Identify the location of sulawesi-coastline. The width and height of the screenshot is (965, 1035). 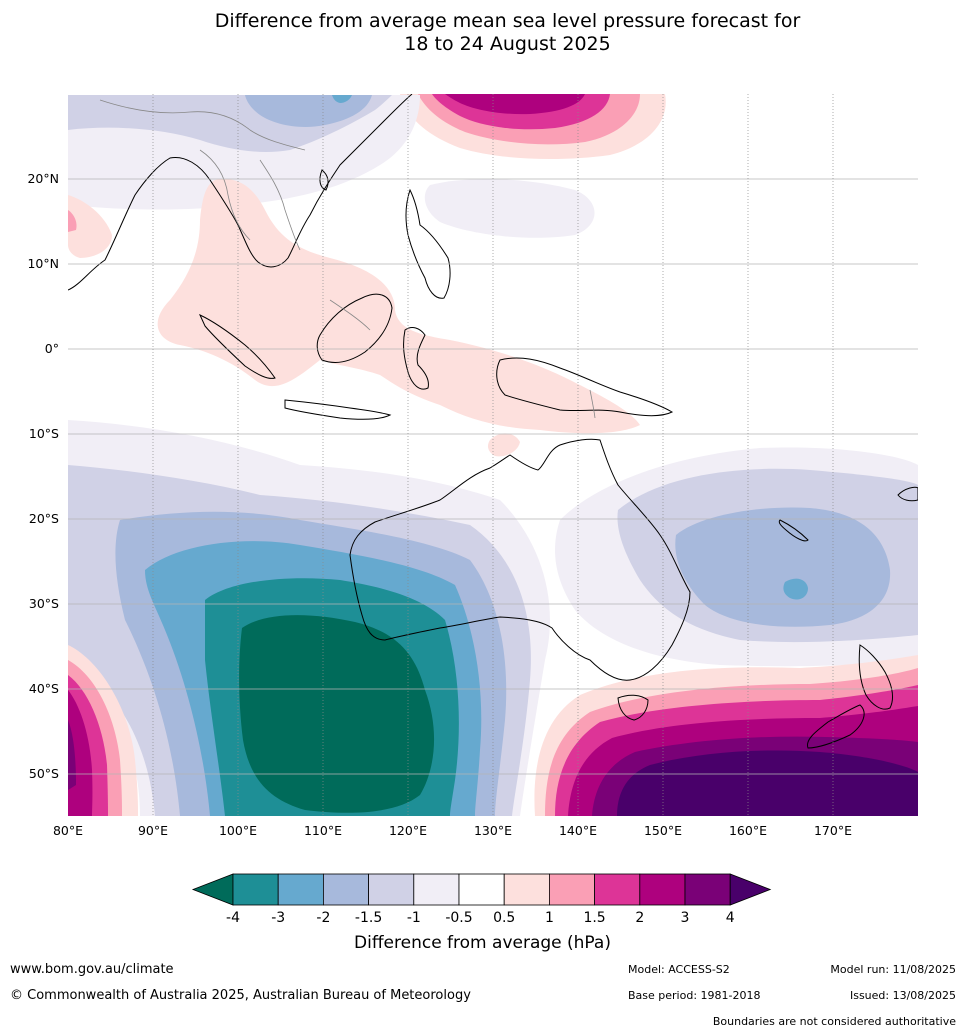
(416, 358).